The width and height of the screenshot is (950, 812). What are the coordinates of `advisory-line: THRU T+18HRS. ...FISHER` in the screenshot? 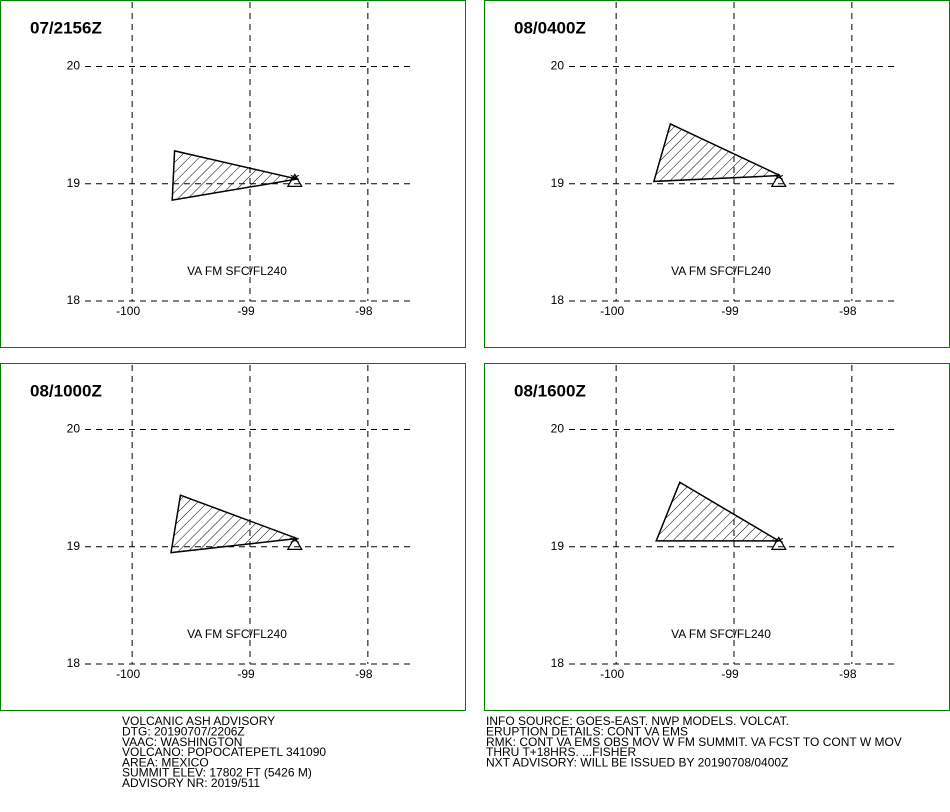 It's located at (561, 752).